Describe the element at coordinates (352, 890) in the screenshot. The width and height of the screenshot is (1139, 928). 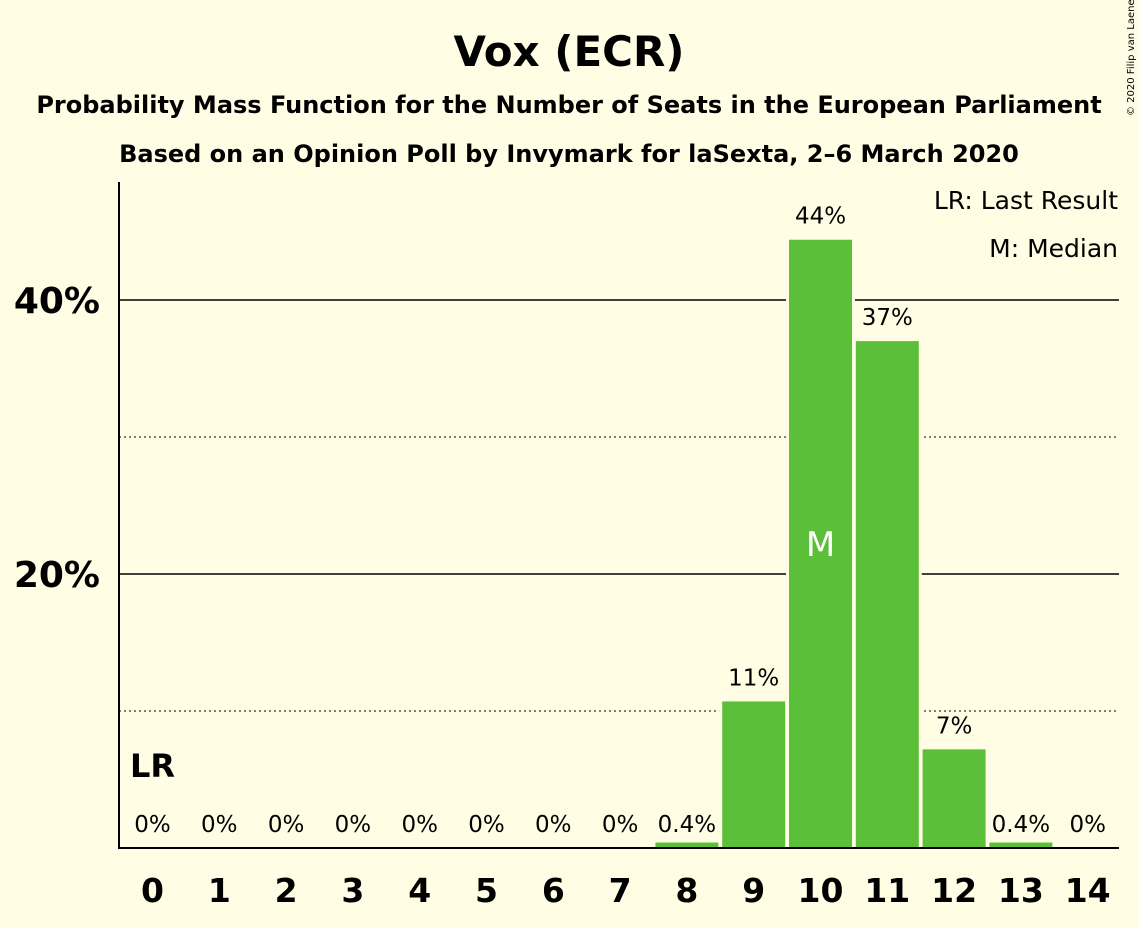
I see `x-tick-label: 3` at that location.